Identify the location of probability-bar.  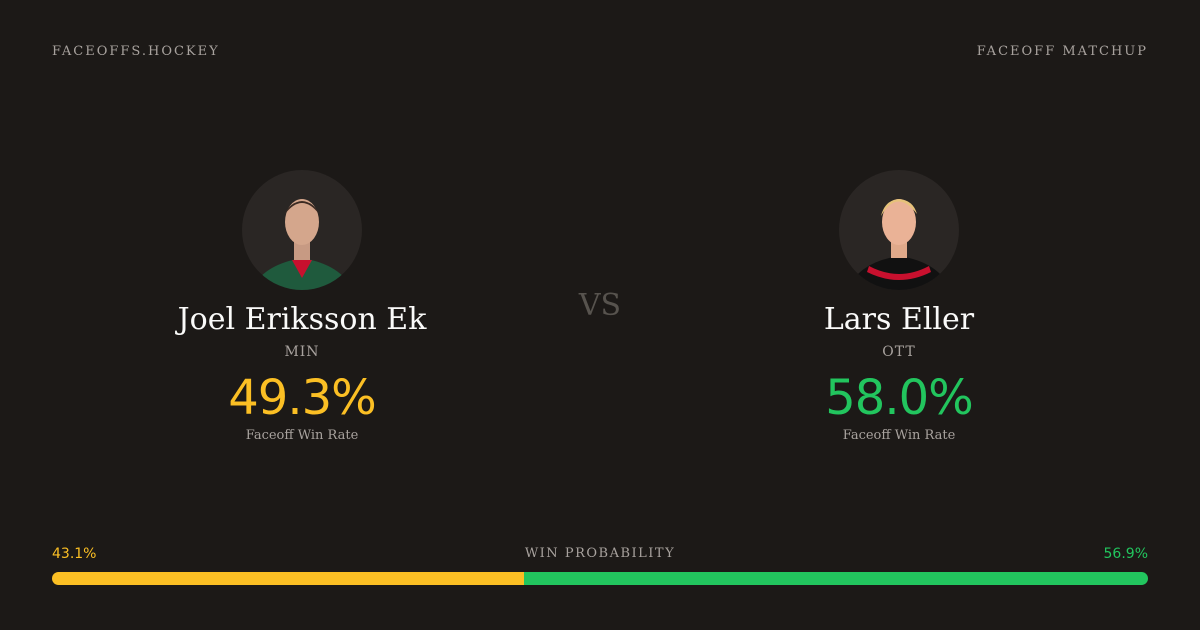
(600, 578).